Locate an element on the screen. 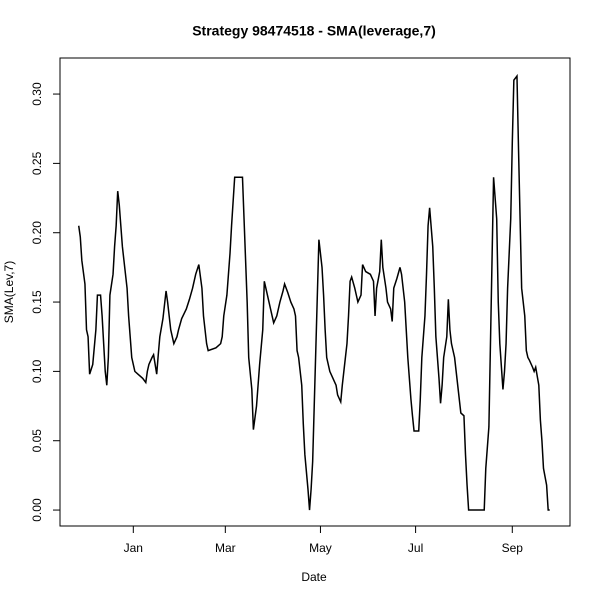 Image resolution: width=600 pixels, height=600 pixels. y-tick-label: 0.15 is located at coordinates (37, 302).